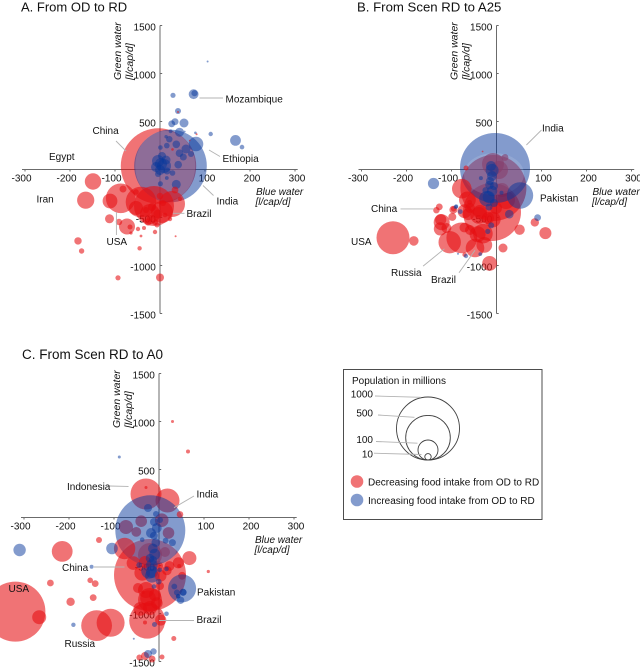 Image resolution: width=640 pixels, height=672 pixels. What do you see at coordinates (89, 487) in the screenshot?
I see `svg-text: Indonesia` at bounding box center [89, 487].